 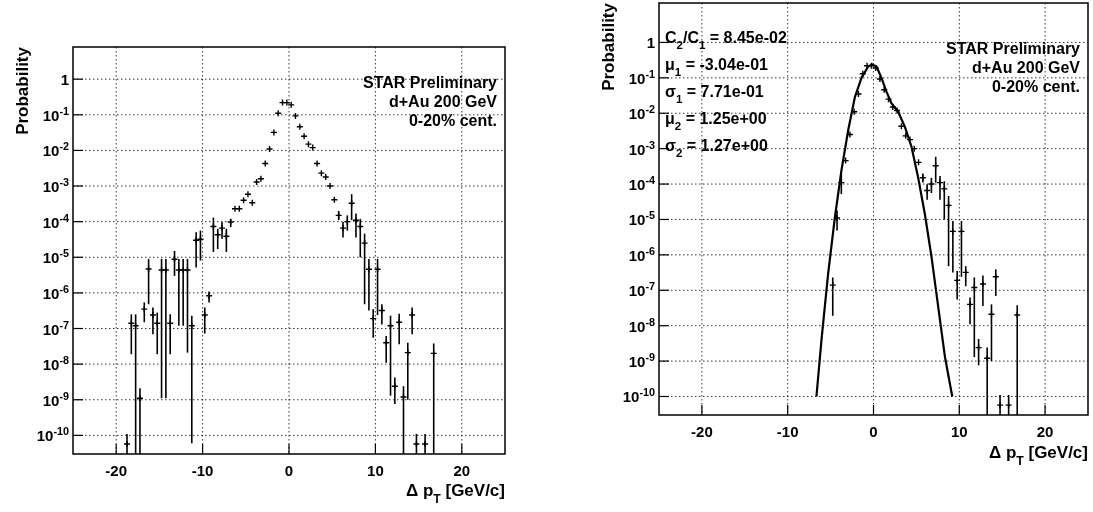 What do you see at coordinates (716, 148) in the screenshot?
I see `annotation: σ$_{2}$ = 1.27e+00` at bounding box center [716, 148].